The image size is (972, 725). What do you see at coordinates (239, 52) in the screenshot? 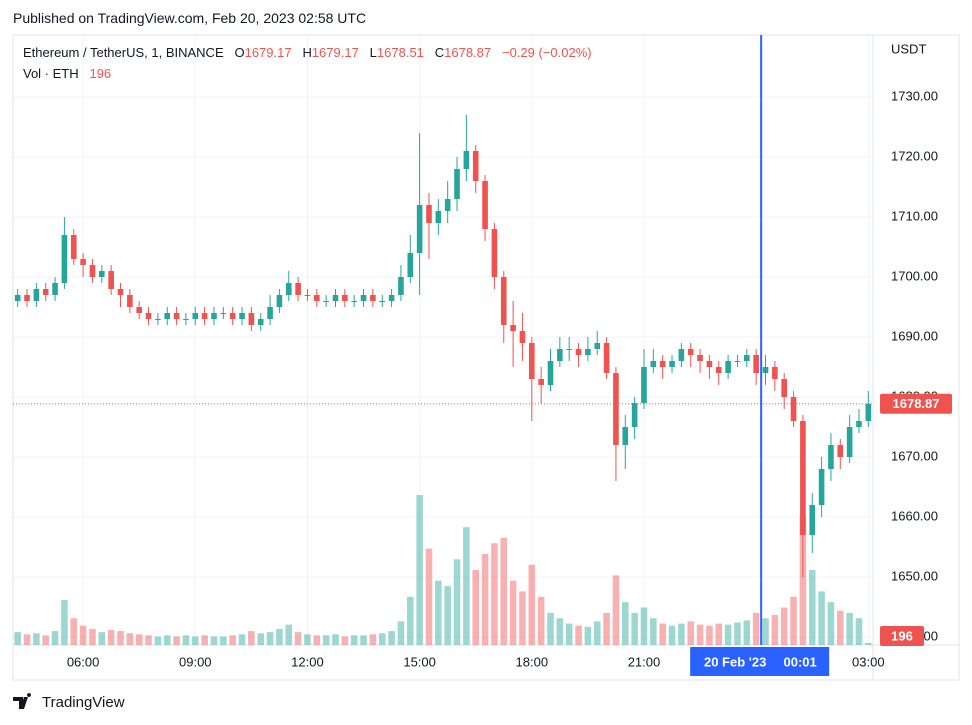
I see `ohlc-open-label: O` at bounding box center [239, 52].